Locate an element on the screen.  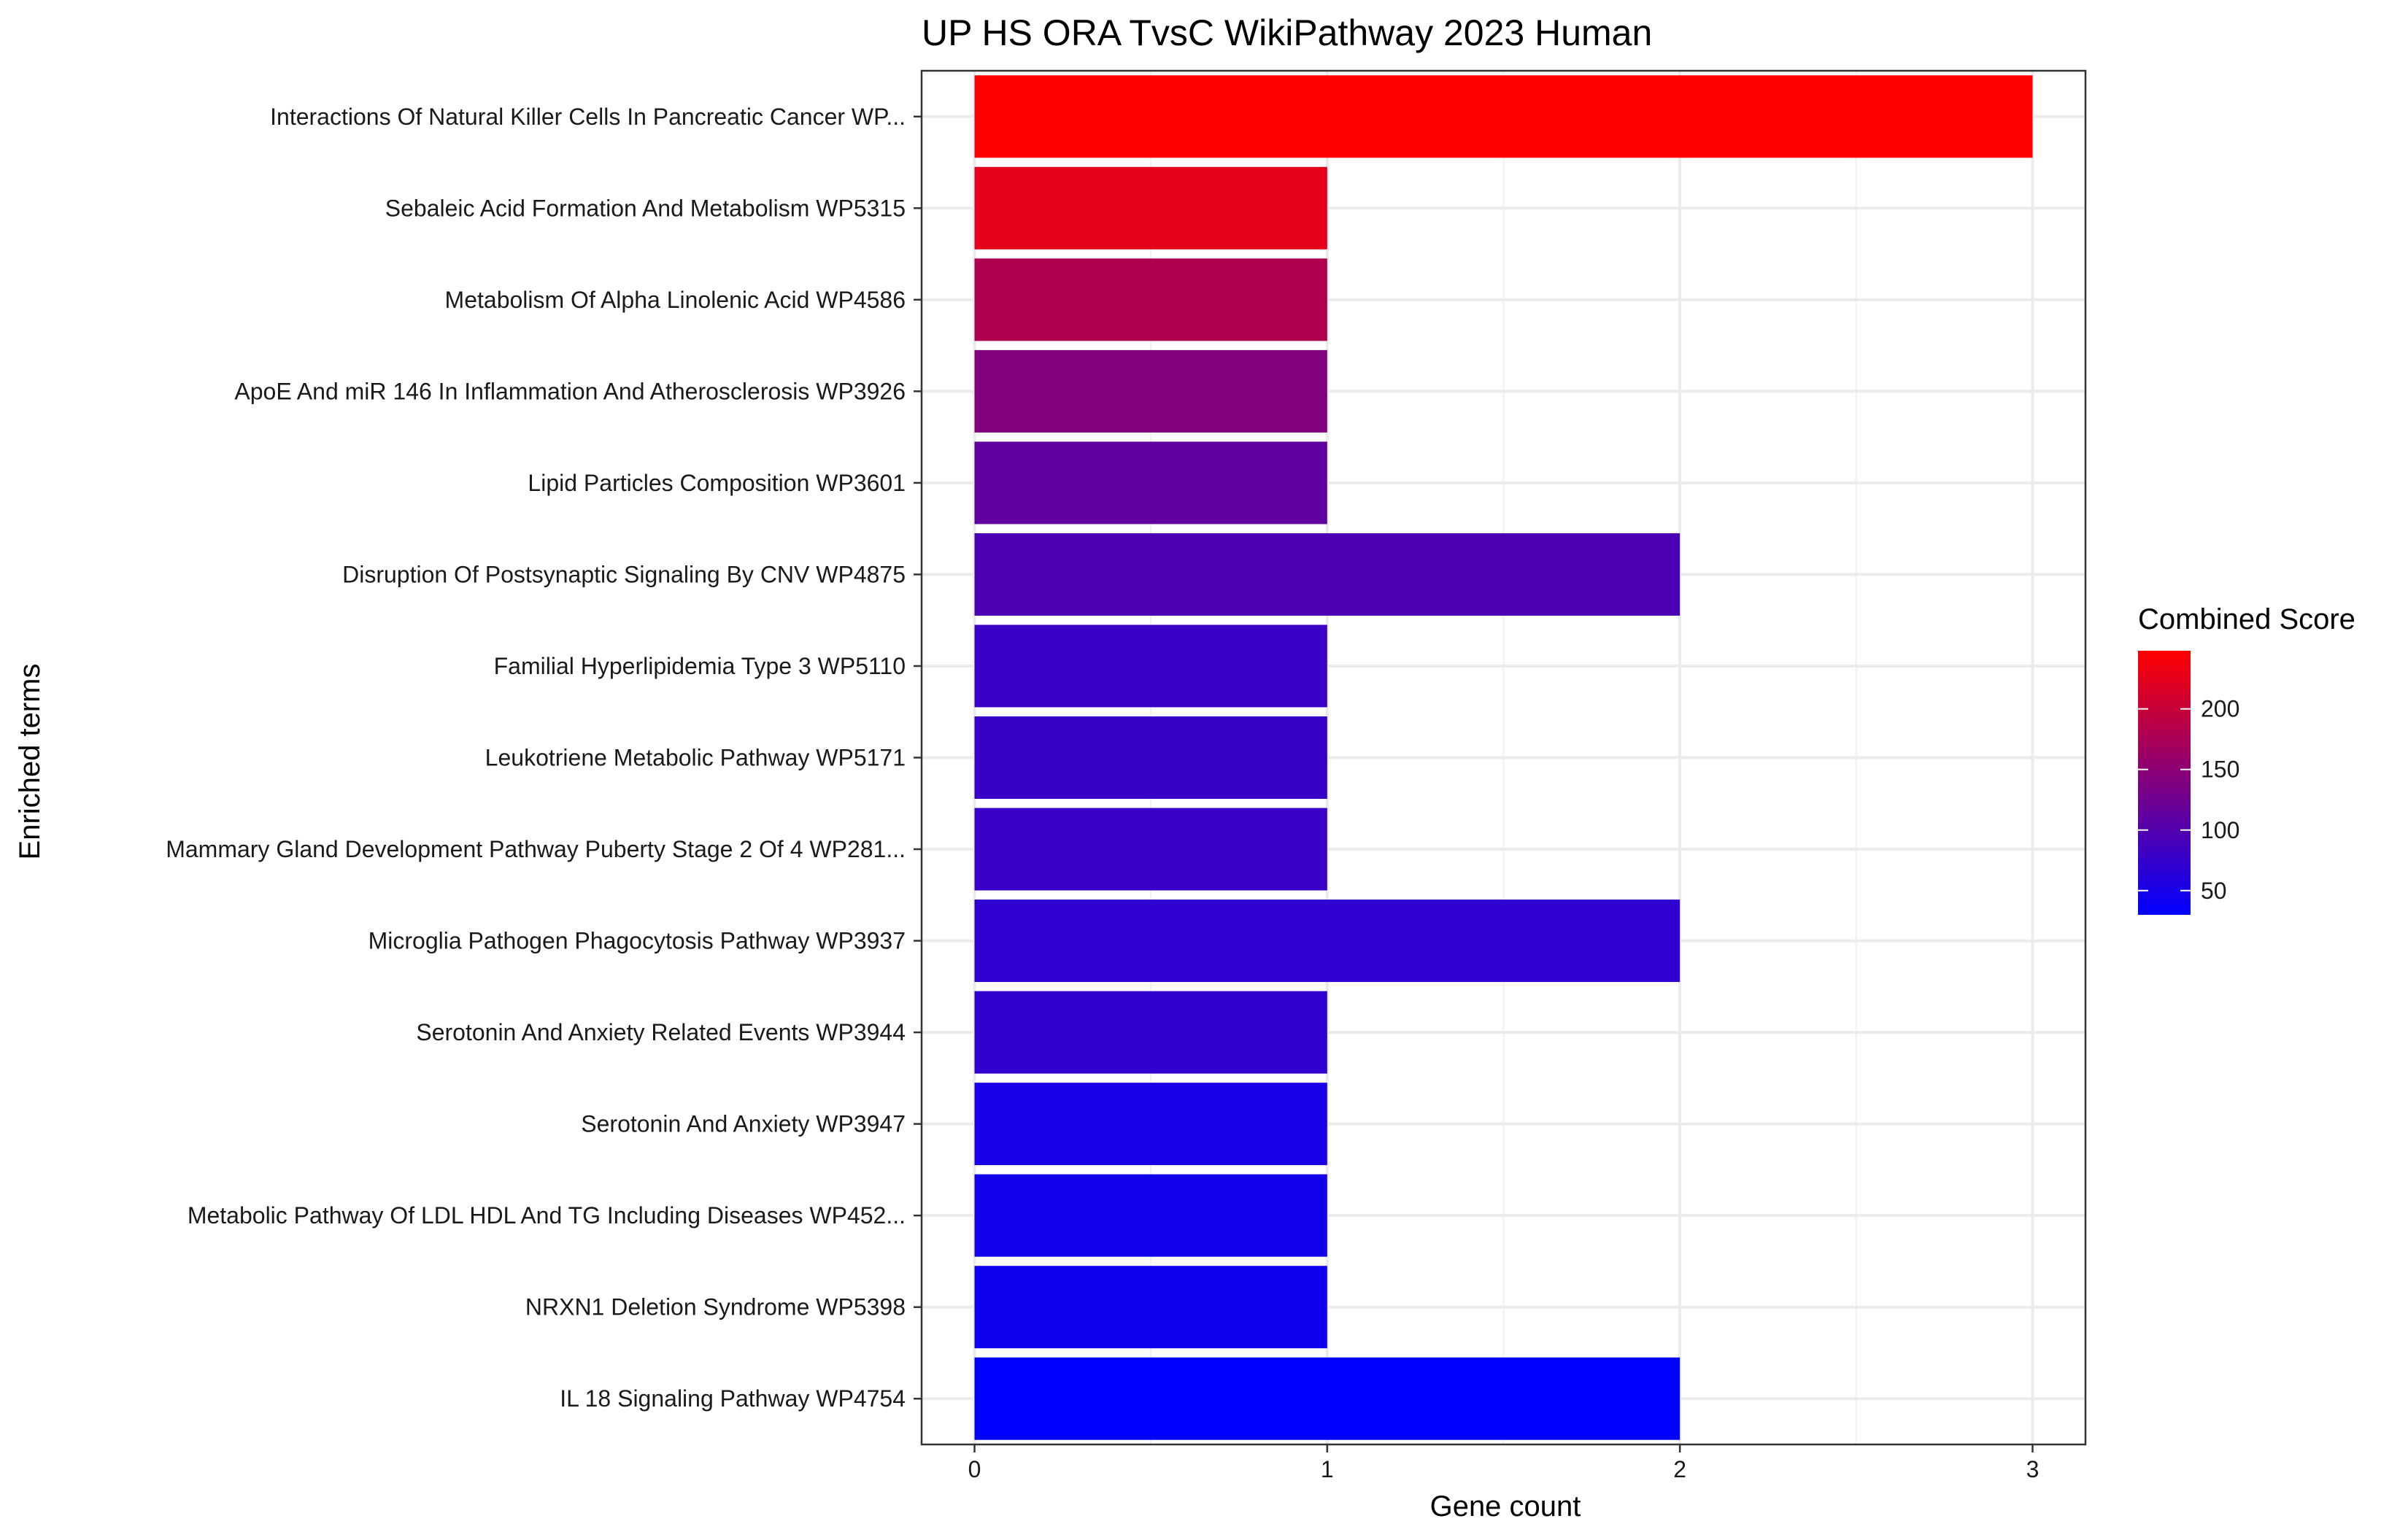
x-axis-title: Gene count is located at coordinates (1505, 1506).